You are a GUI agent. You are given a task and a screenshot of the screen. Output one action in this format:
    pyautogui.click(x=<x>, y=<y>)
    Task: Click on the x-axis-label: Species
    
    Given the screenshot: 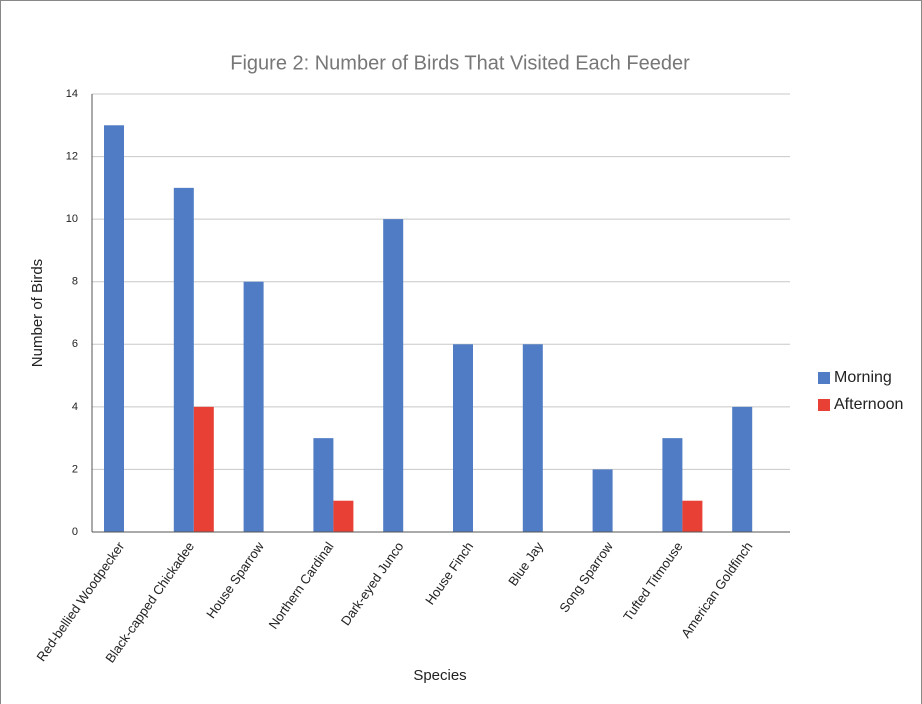 What is the action you would take?
    pyautogui.click(x=439, y=675)
    